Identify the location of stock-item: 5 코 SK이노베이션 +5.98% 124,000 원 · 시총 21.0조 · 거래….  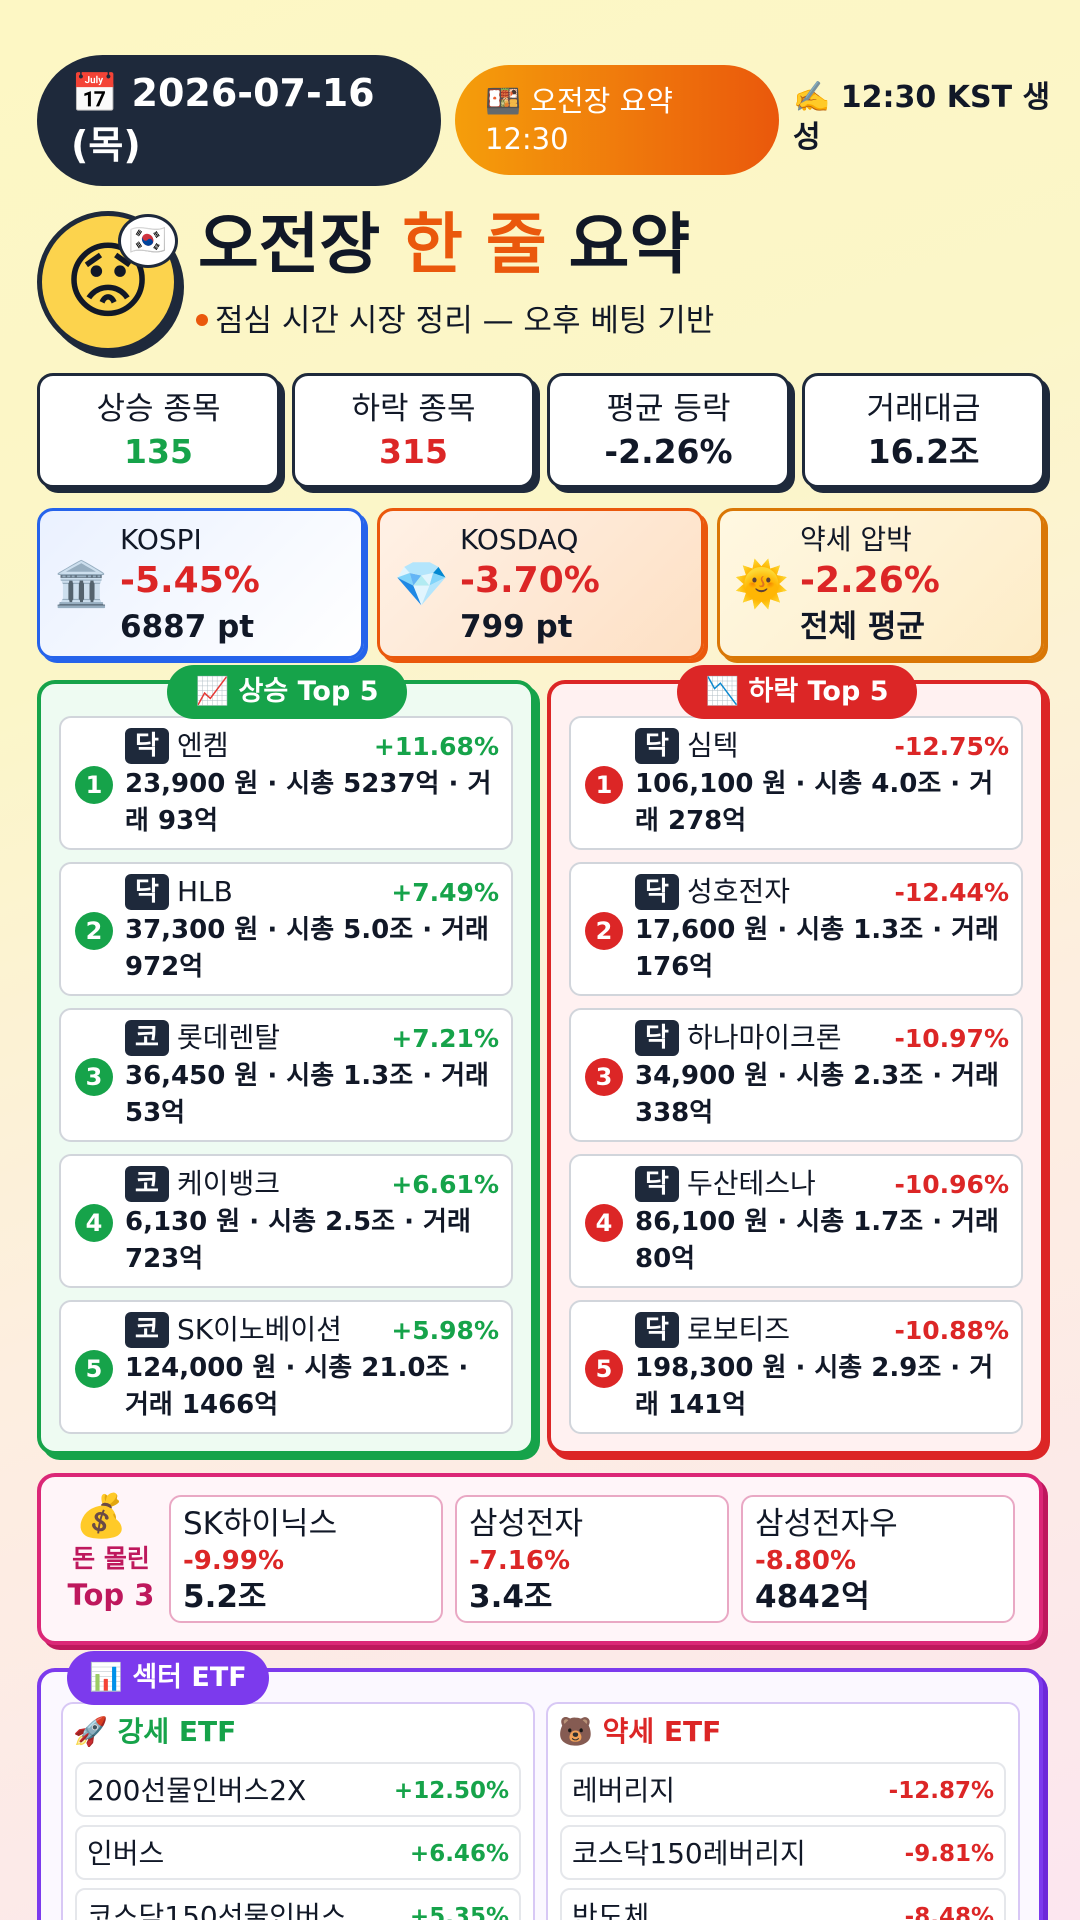
(286, 1367).